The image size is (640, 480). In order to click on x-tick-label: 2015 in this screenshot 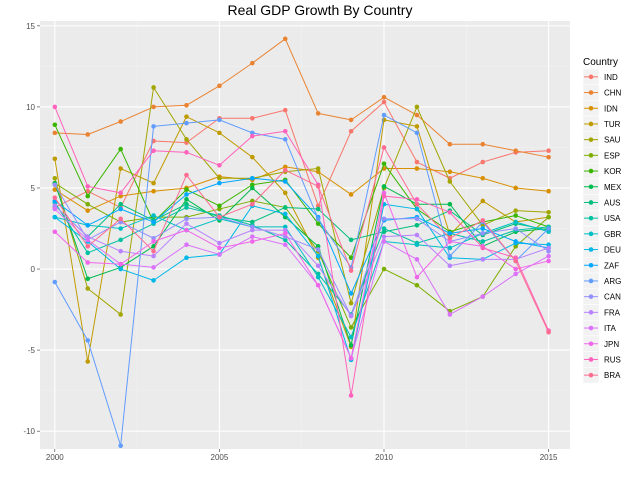, I will do `click(549, 457)`.